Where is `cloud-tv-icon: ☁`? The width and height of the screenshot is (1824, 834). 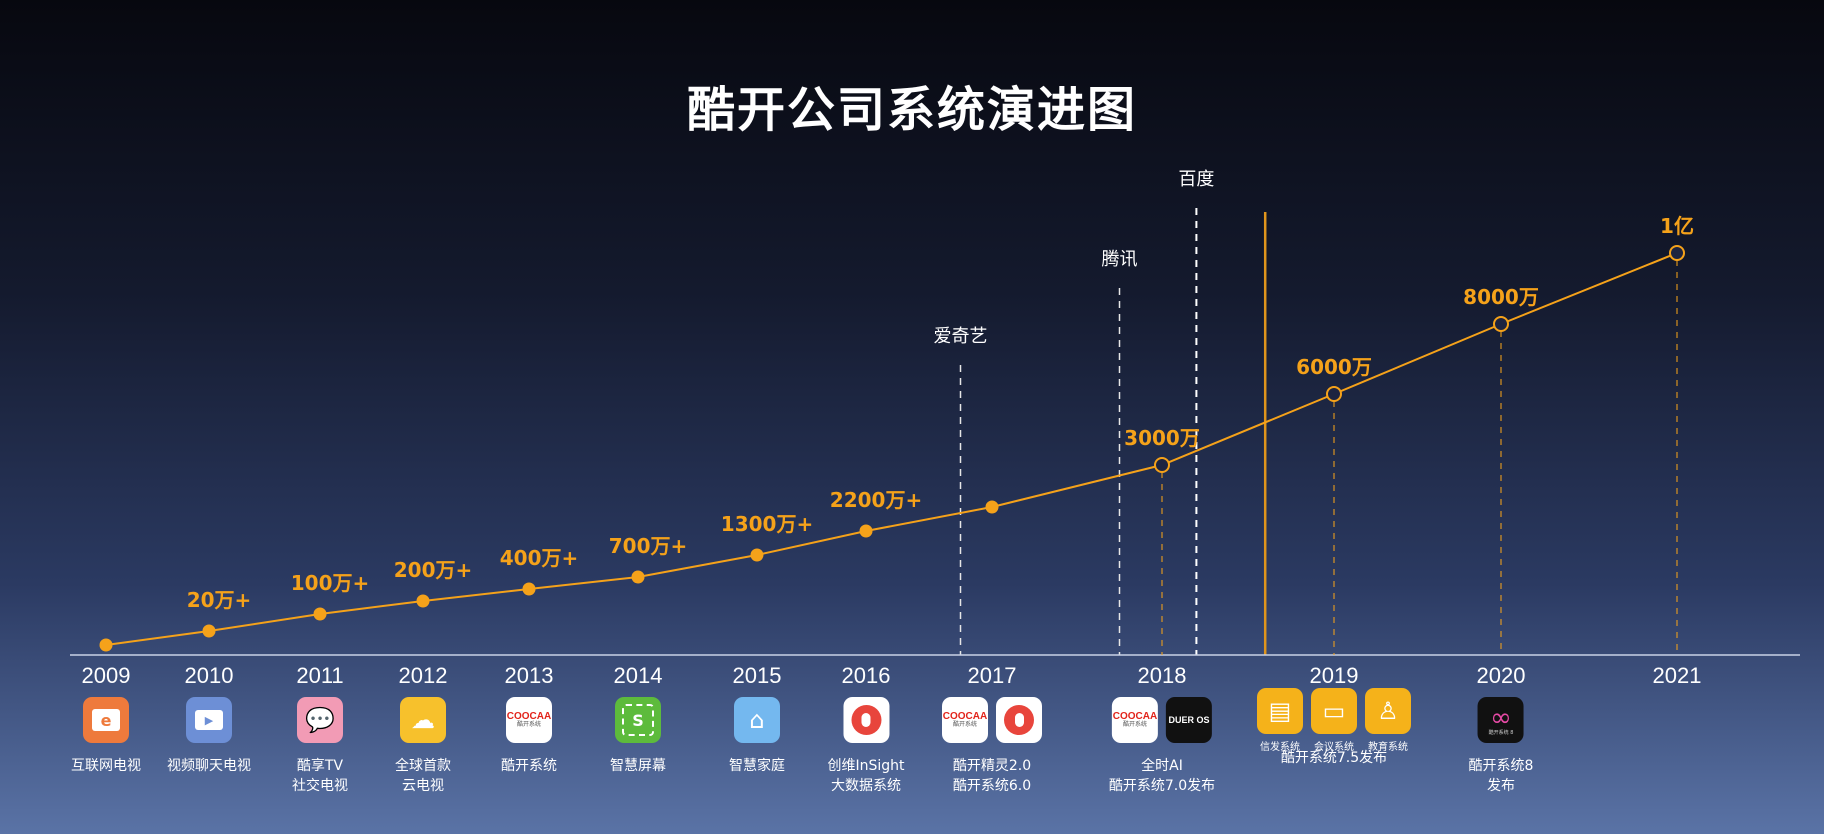 cloud-tv-icon: ☁ is located at coordinates (423, 720).